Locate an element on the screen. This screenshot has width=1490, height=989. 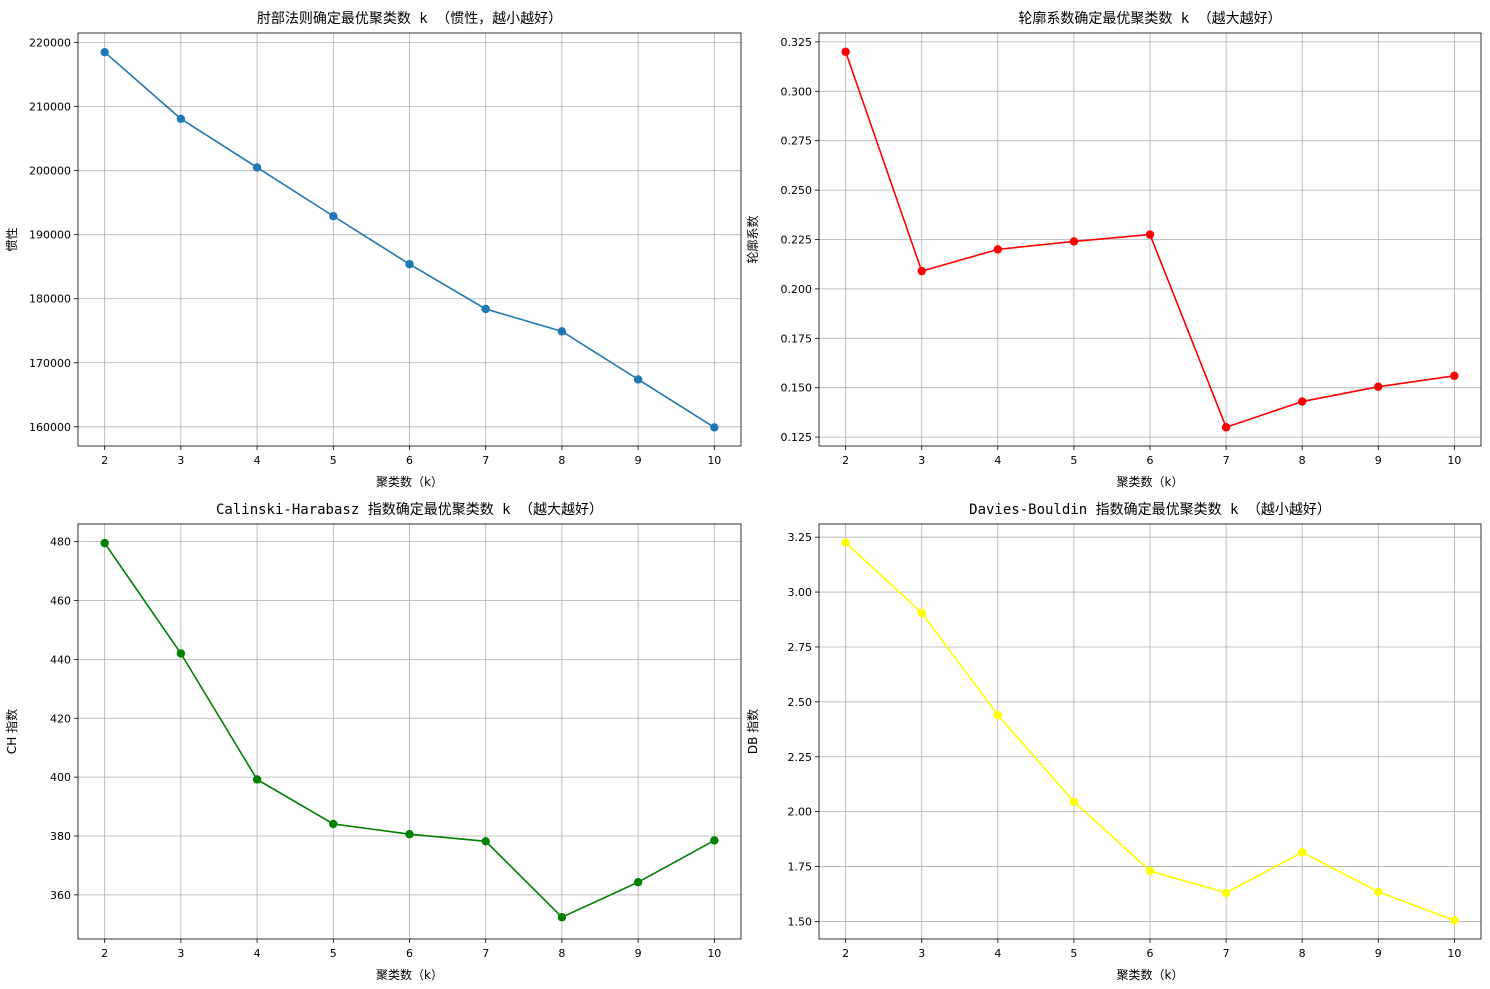
y-tick-label: 2.25 is located at coordinates (800, 757).